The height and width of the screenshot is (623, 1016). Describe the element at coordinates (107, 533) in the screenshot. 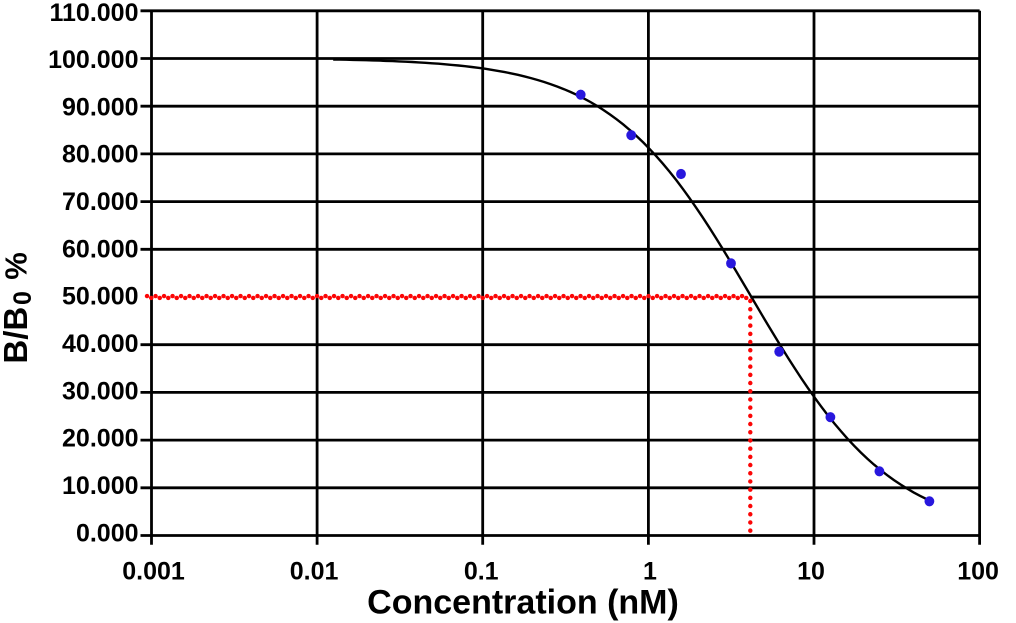

I see `svg-text: 0.000` at that location.